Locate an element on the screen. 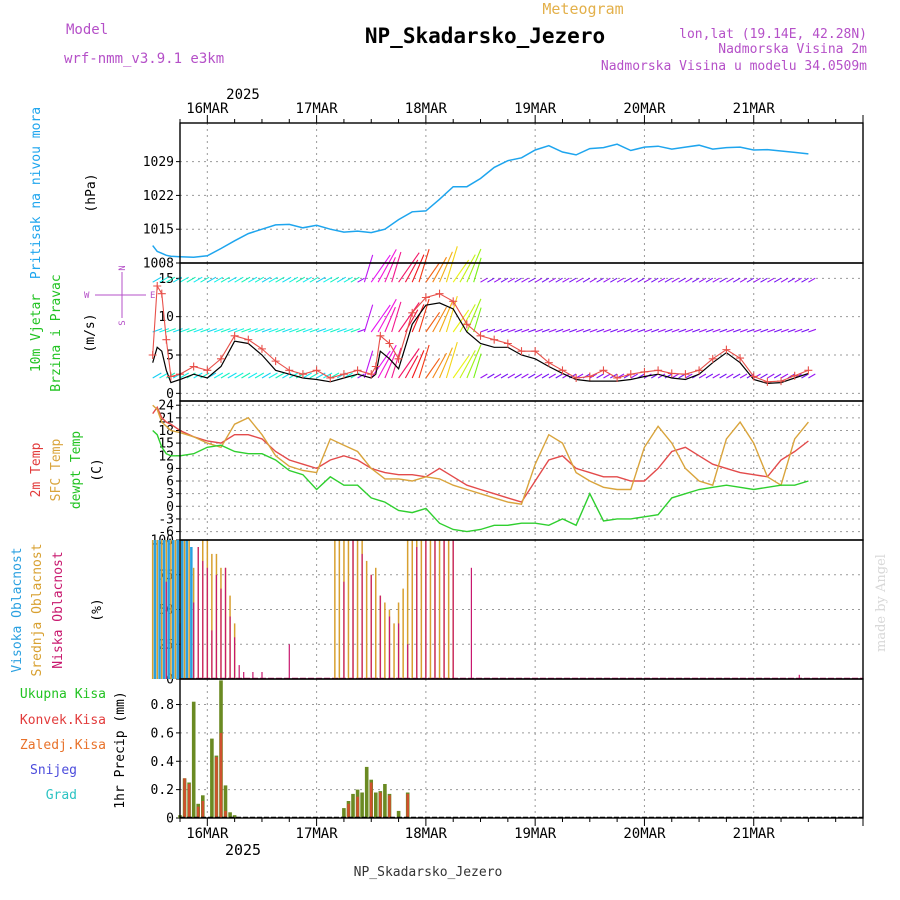 Image resolution: width=900 pixels, height=900 pixels. precip-legend-4: Grad is located at coordinates (61, 795).